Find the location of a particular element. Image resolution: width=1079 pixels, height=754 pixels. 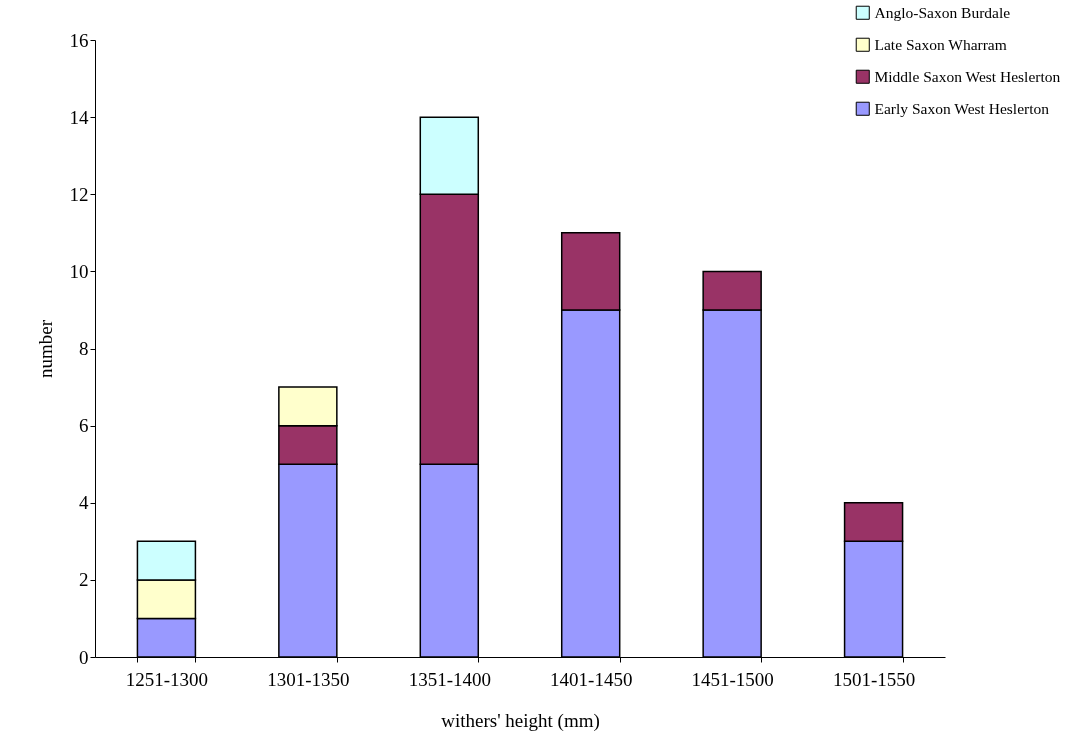

y-tick-label: 6 is located at coordinates (84, 426).